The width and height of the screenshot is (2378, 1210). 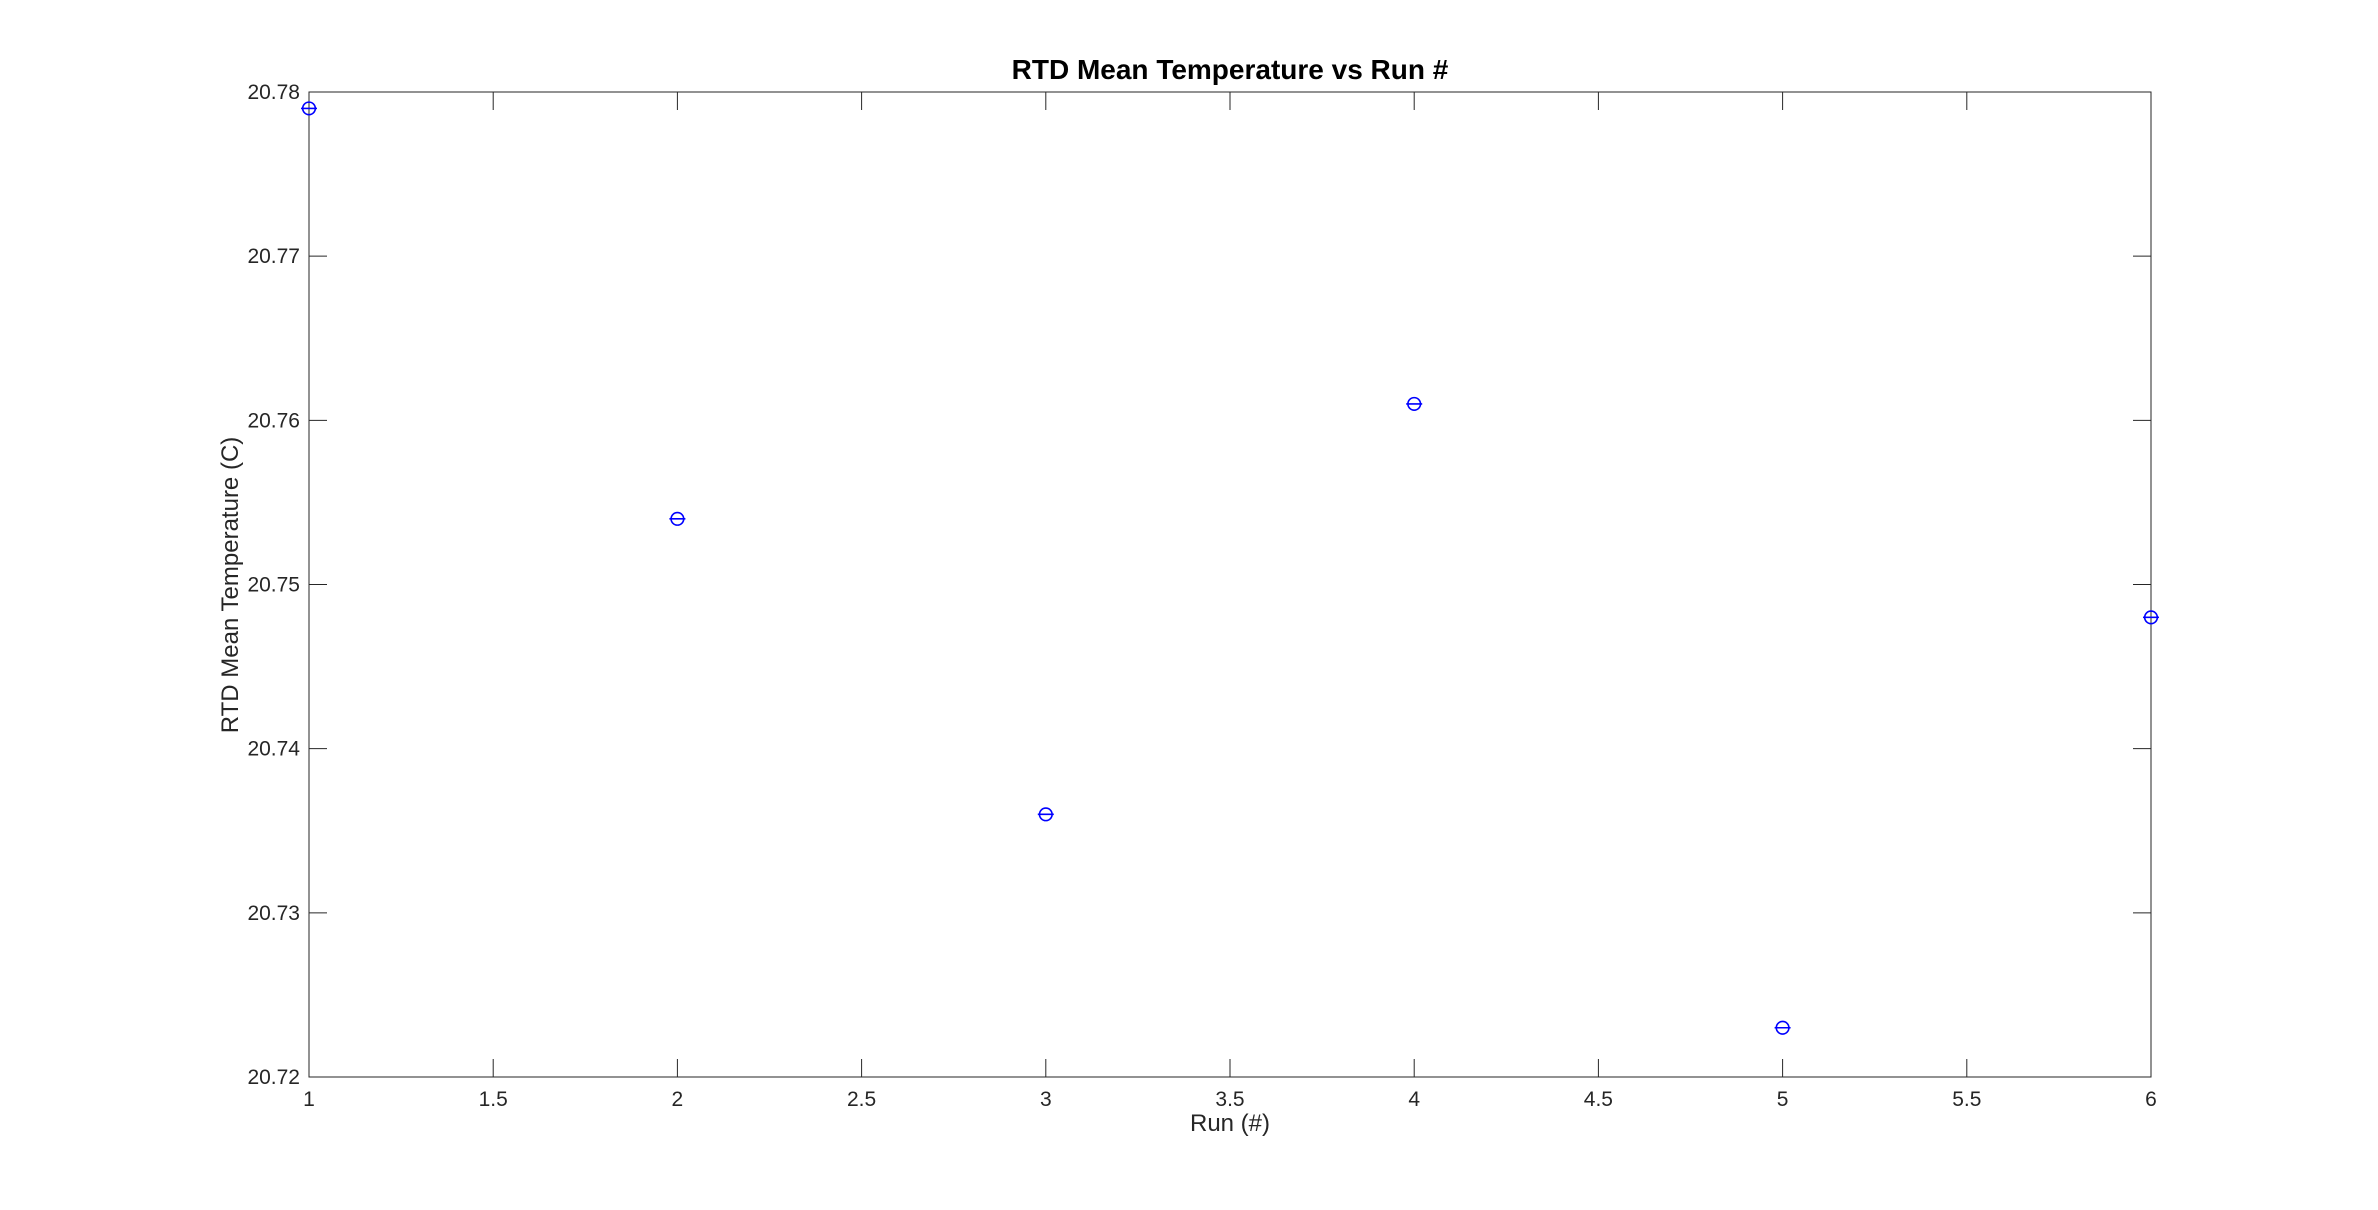 What do you see at coordinates (273, 1077) in the screenshot?
I see `y-tick-label: 20.72` at bounding box center [273, 1077].